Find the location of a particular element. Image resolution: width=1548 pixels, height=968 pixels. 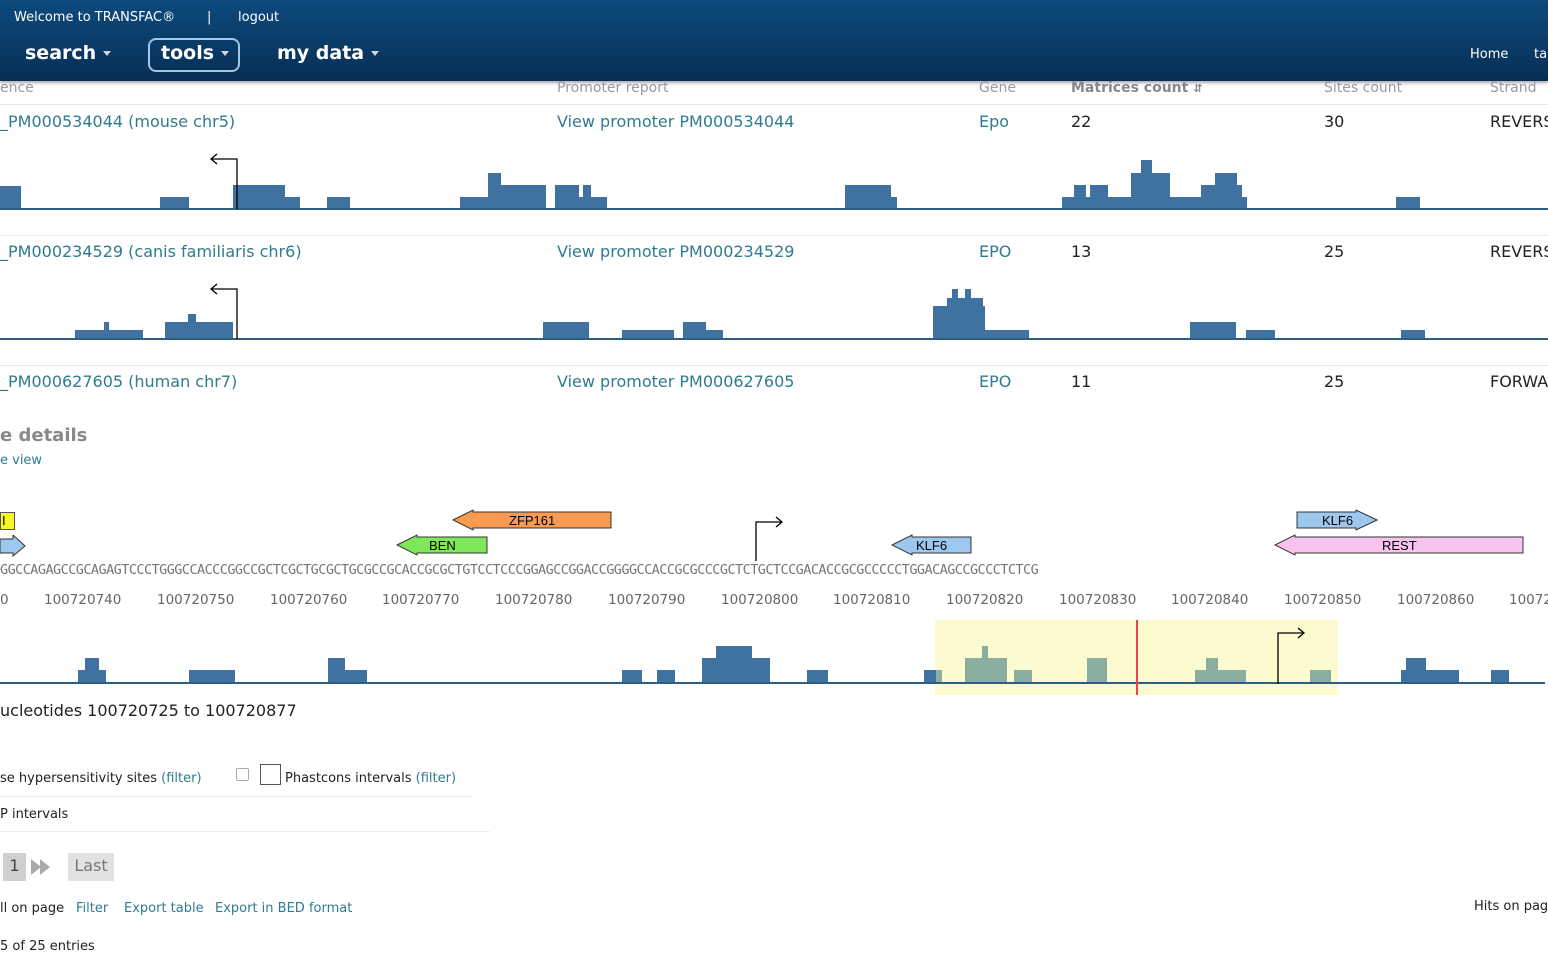

row1-track-axis is located at coordinates (774, 209).